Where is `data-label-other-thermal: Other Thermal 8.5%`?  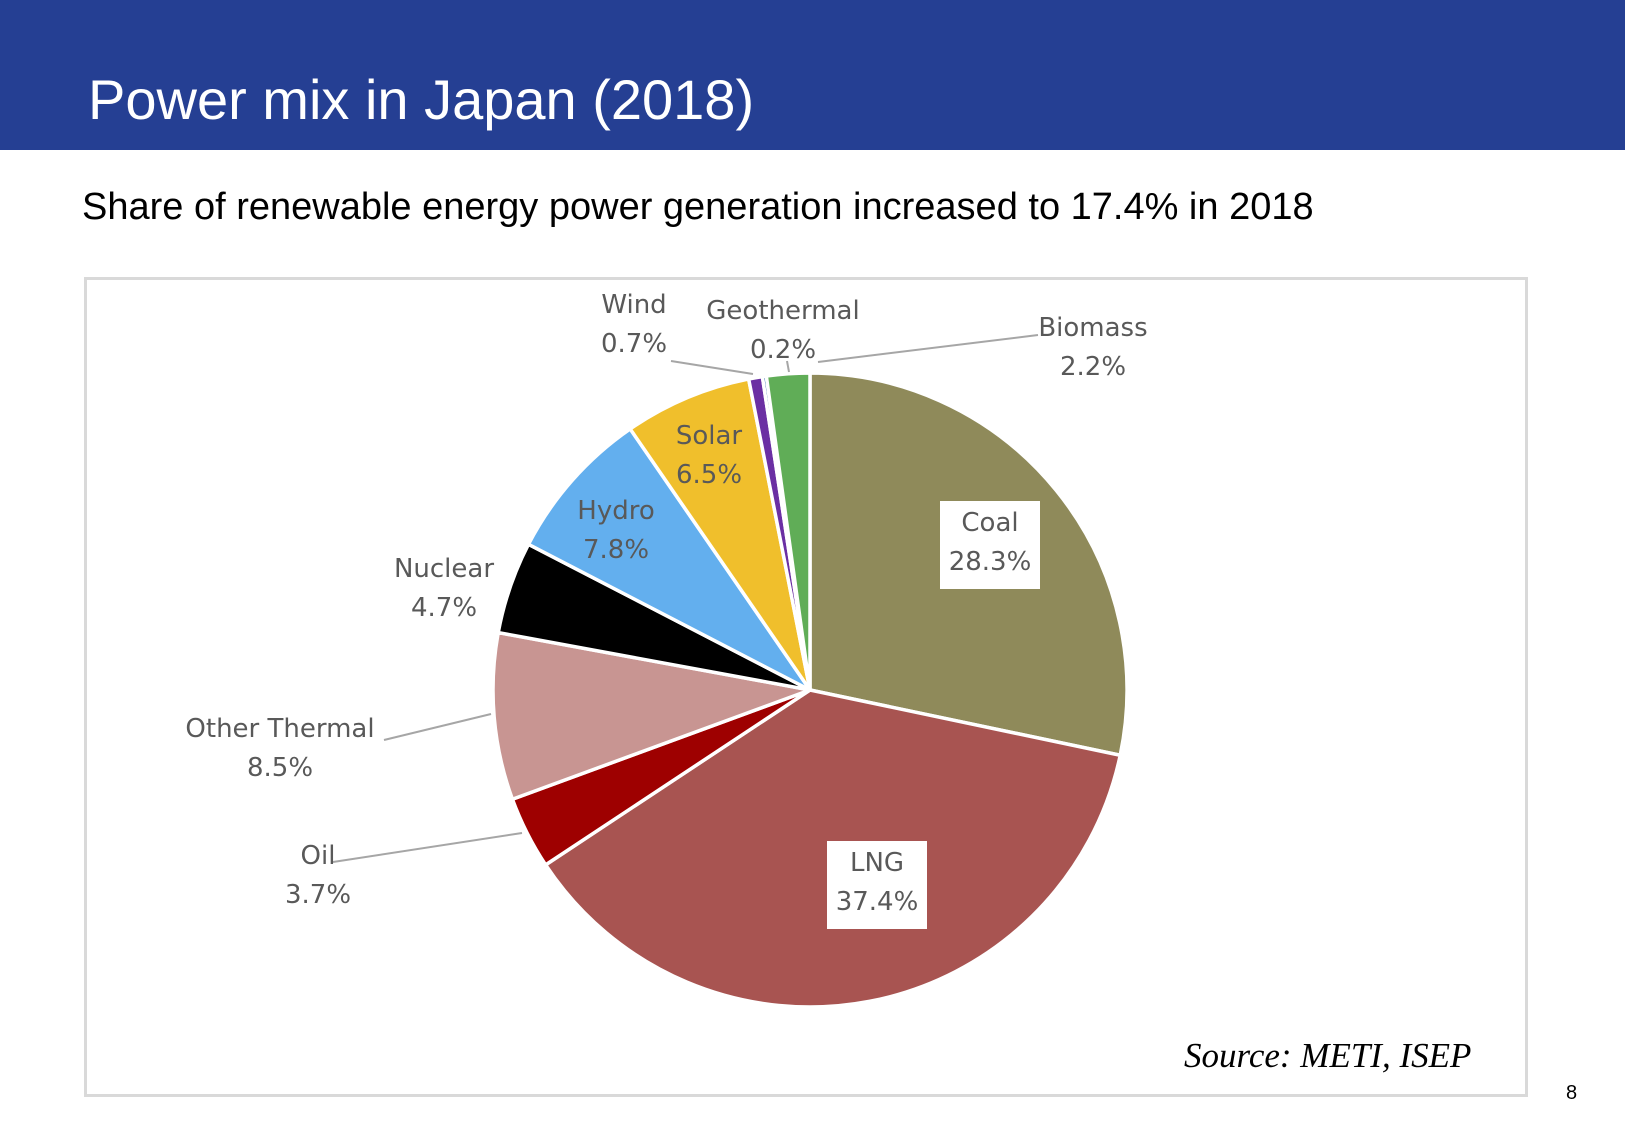 data-label-other-thermal: Other Thermal 8.5% is located at coordinates (279, 748).